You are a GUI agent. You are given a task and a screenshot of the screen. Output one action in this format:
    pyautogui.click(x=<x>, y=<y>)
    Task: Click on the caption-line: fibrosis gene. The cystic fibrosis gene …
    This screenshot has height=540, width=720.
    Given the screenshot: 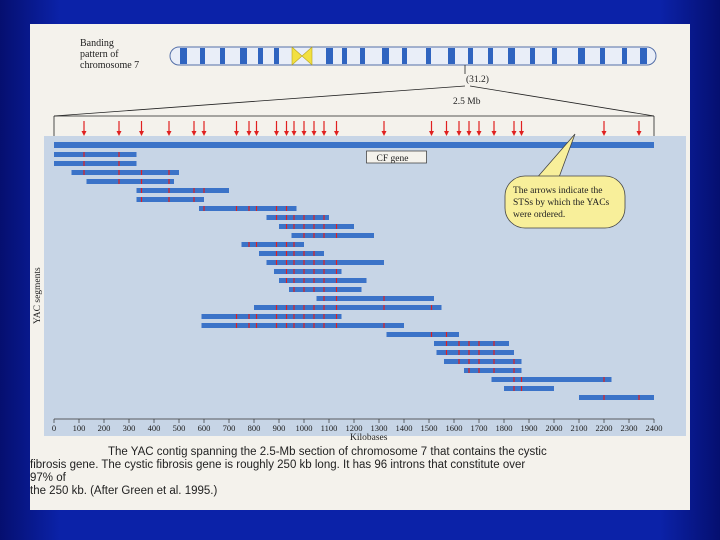 What is the action you would take?
    pyautogui.click(x=278, y=471)
    